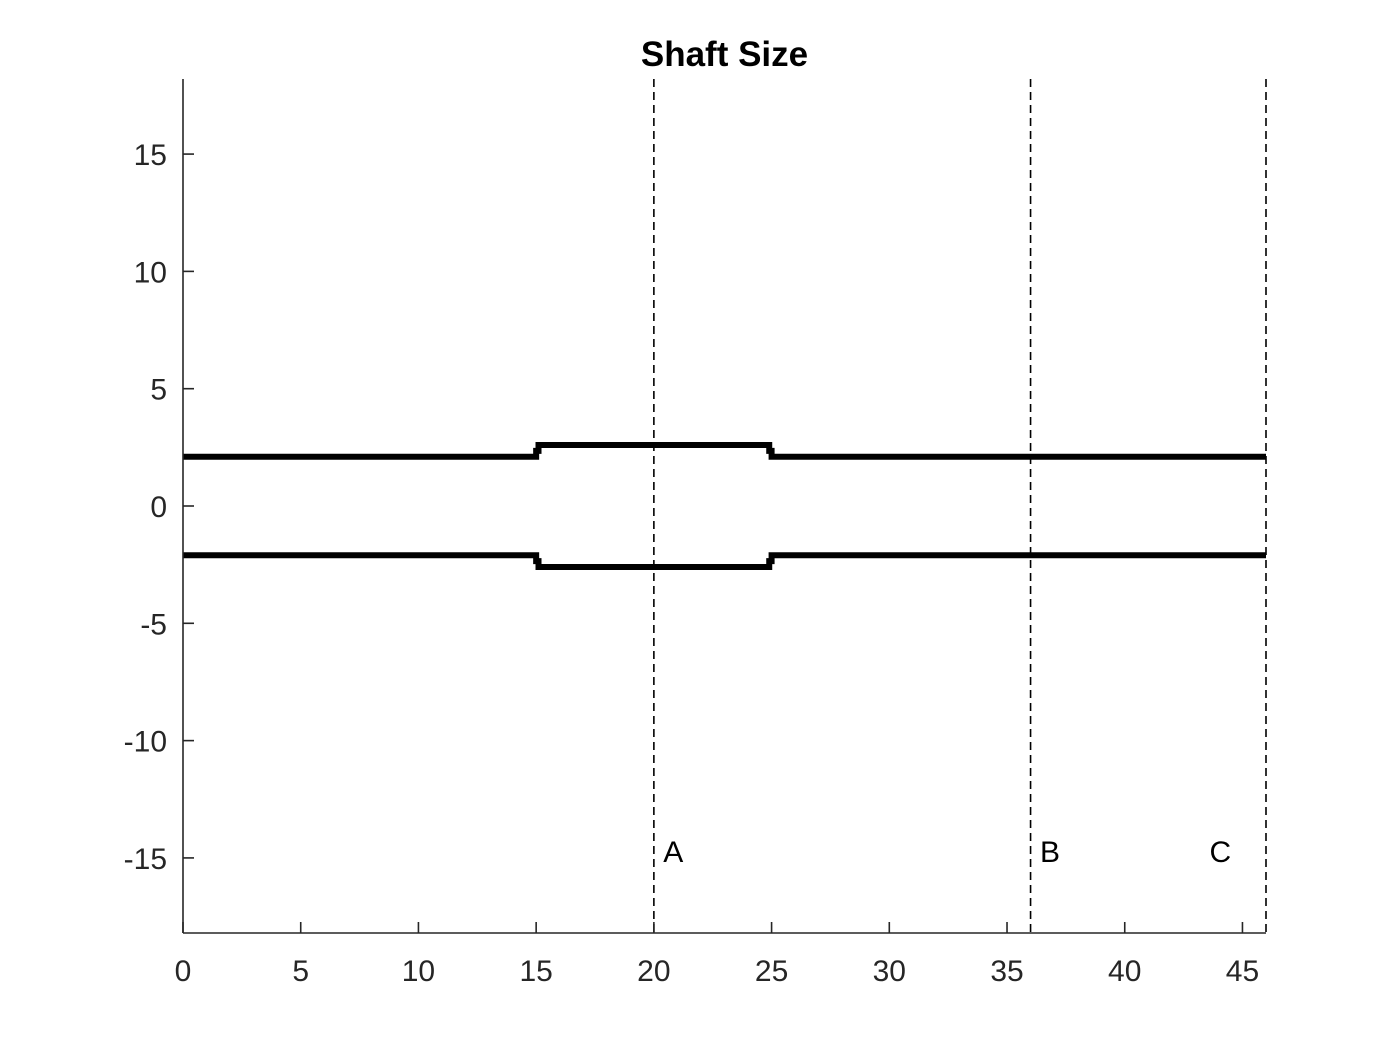 The image size is (1400, 1050). What do you see at coordinates (1006, 971) in the screenshot?
I see `x-tick-label: 35` at bounding box center [1006, 971].